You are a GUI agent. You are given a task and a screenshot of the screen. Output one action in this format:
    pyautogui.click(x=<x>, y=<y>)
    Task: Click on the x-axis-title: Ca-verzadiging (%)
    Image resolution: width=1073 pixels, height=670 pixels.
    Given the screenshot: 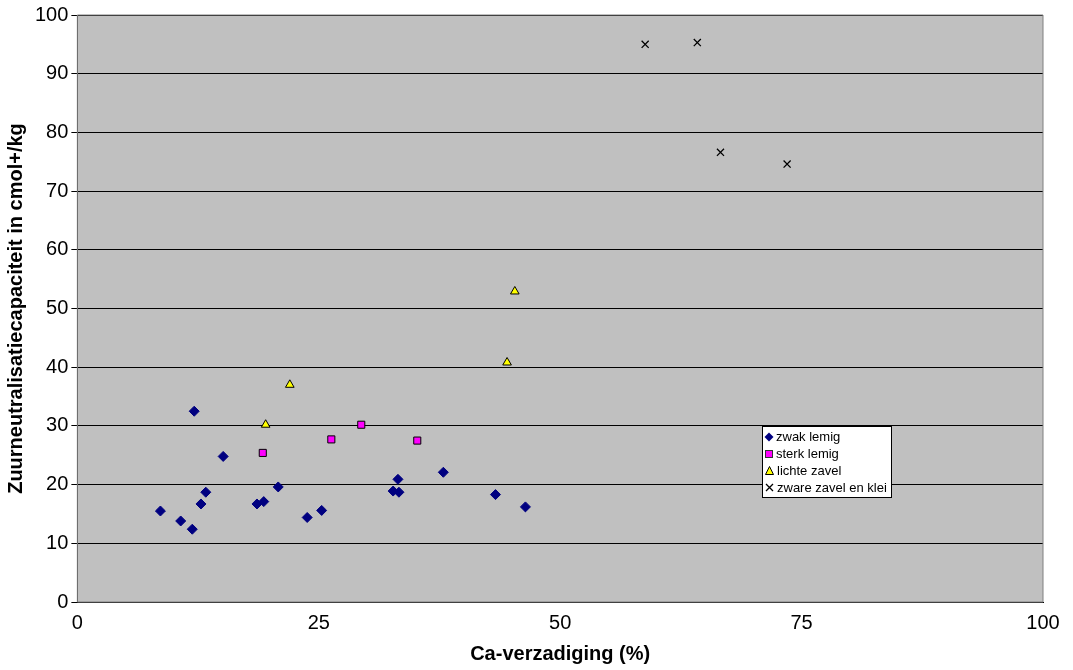 What is the action you would take?
    pyautogui.click(x=560, y=652)
    